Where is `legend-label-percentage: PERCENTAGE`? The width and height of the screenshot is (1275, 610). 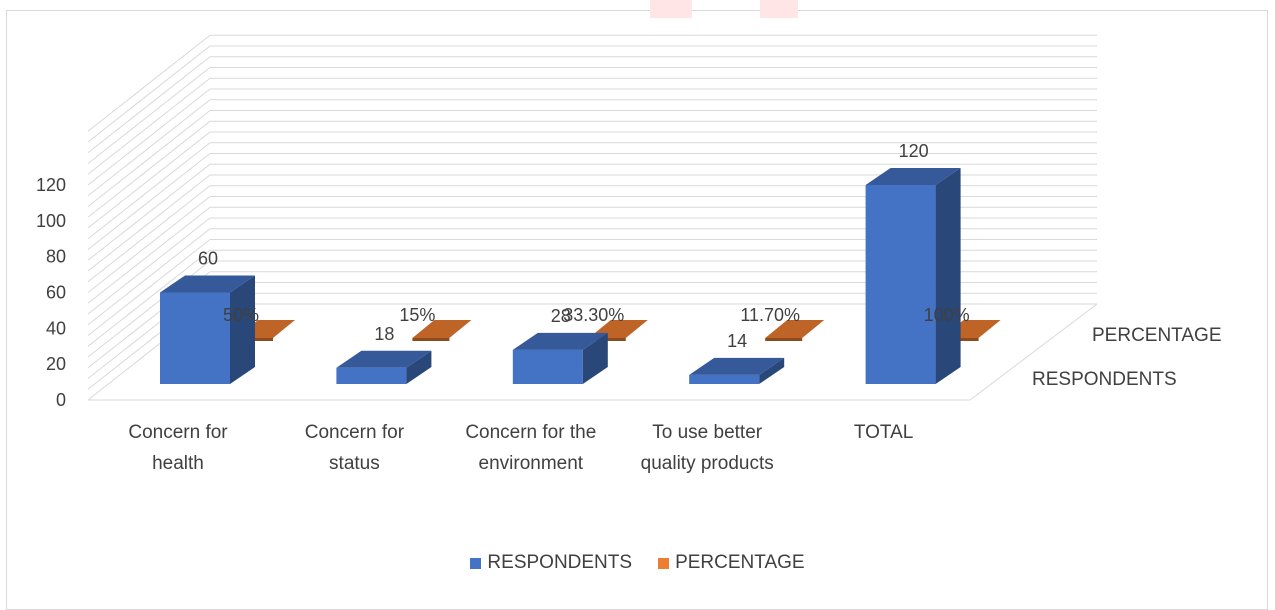 legend-label-percentage: PERCENTAGE is located at coordinates (740, 562).